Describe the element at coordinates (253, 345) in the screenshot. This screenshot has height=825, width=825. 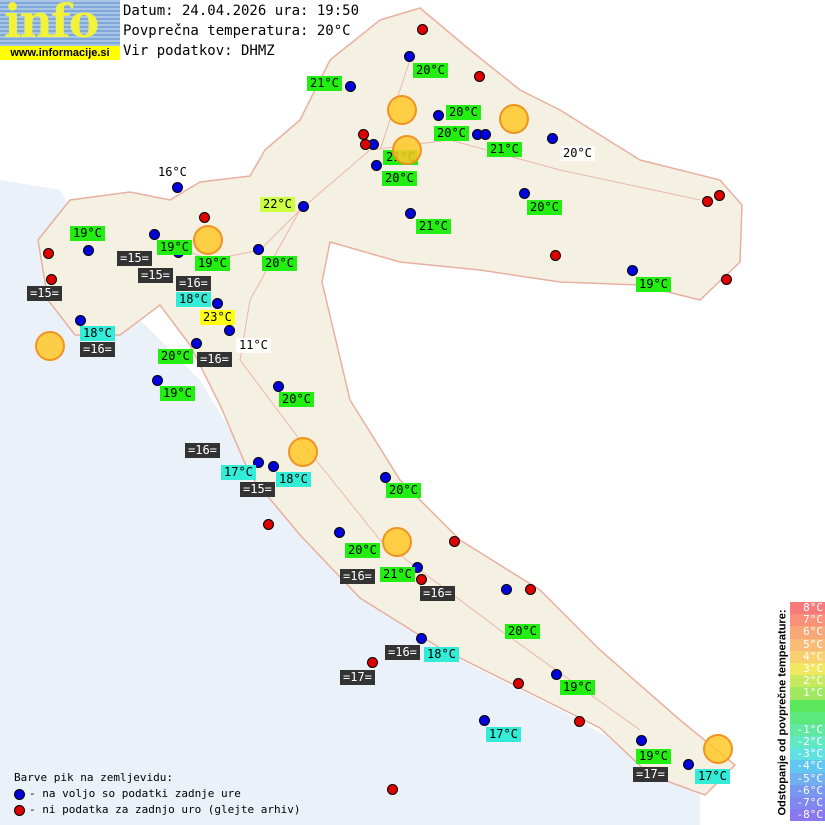
I see `station-temperature-label: 11°C` at that location.